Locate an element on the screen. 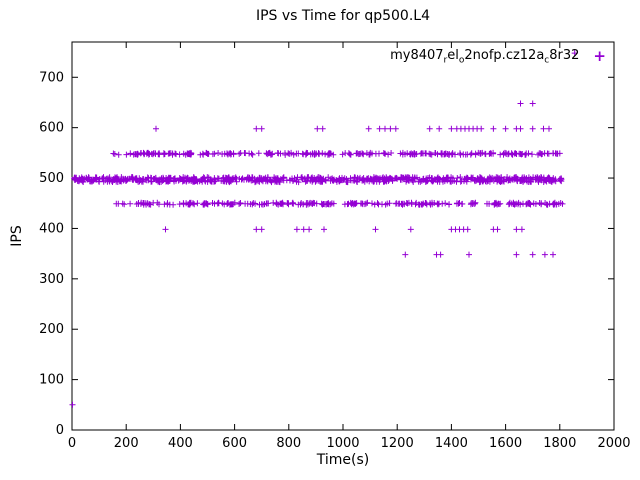 This screenshot has height=480, width=640. legend-marker-icon: + is located at coordinates (599, 56).